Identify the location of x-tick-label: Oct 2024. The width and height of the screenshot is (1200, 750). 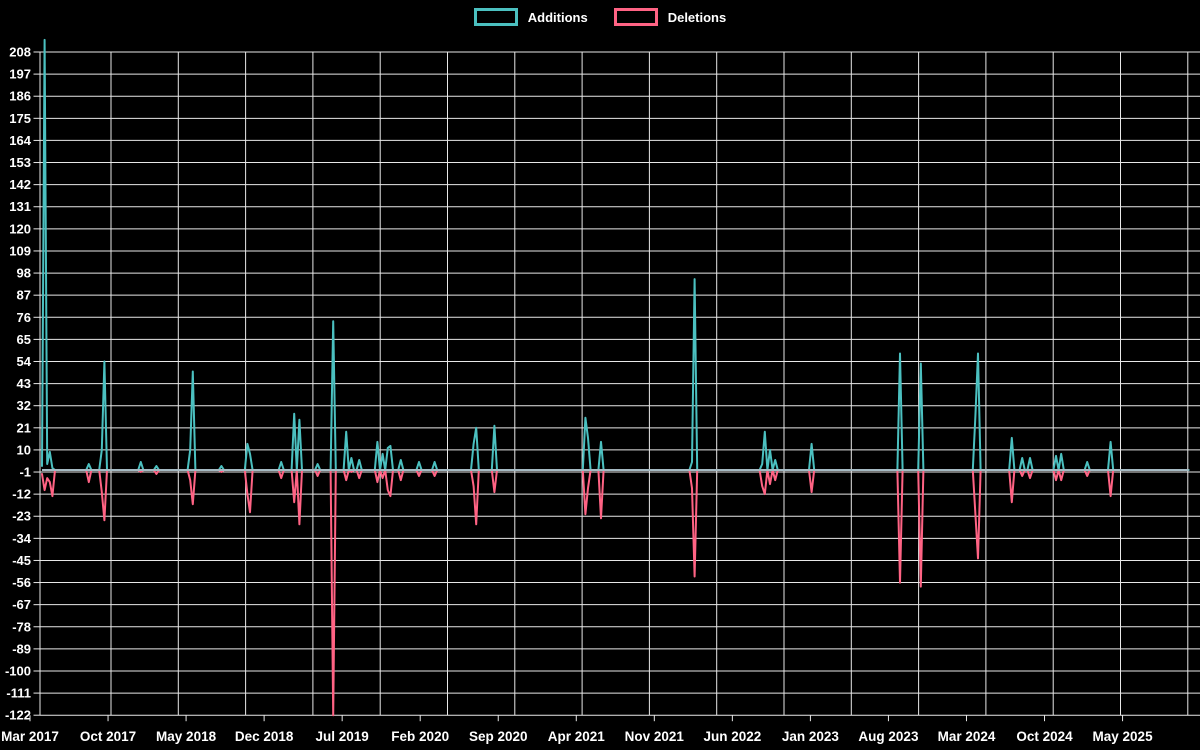
(1044, 736).